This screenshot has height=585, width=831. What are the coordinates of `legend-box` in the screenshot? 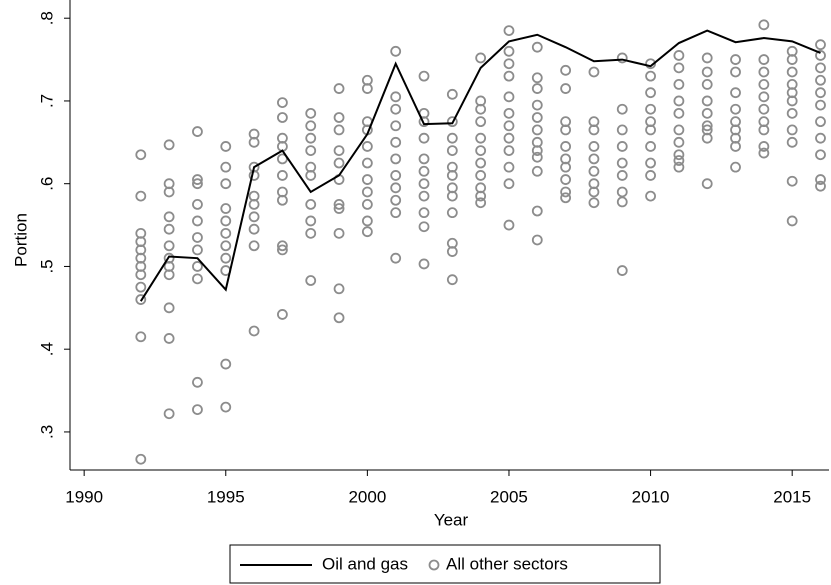 It's located at (445, 564).